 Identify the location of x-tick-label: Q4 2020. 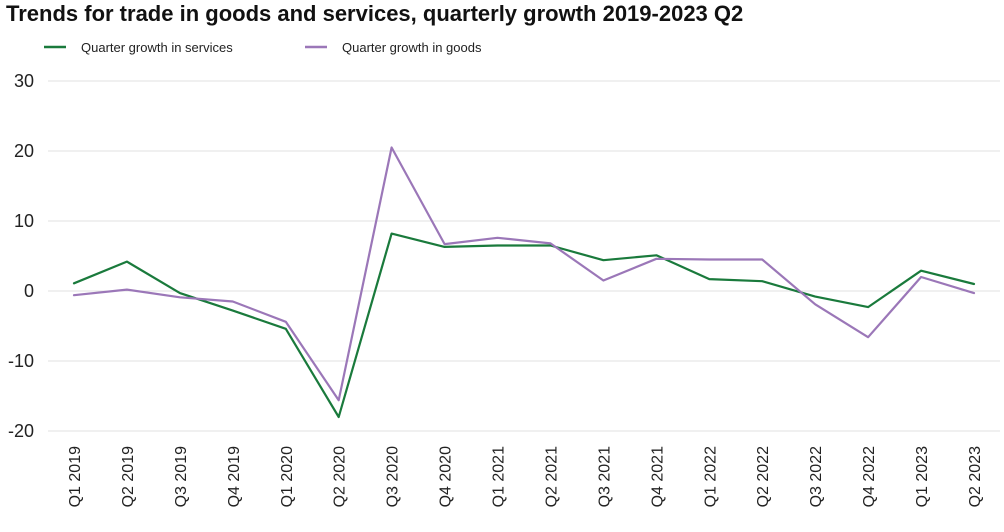
(446, 476).